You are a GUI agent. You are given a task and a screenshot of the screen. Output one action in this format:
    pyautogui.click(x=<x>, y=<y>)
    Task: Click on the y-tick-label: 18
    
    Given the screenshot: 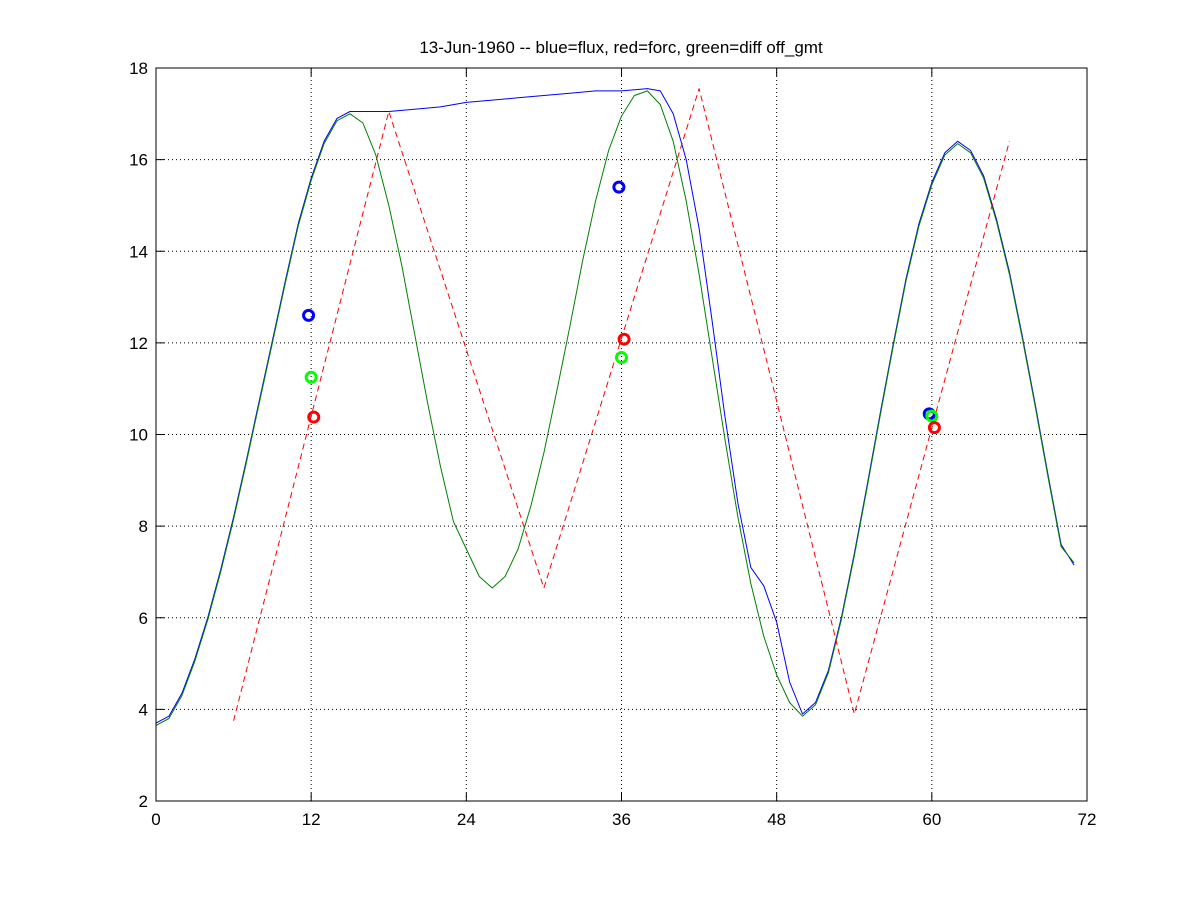 What is the action you would take?
    pyautogui.click(x=138, y=68)
    